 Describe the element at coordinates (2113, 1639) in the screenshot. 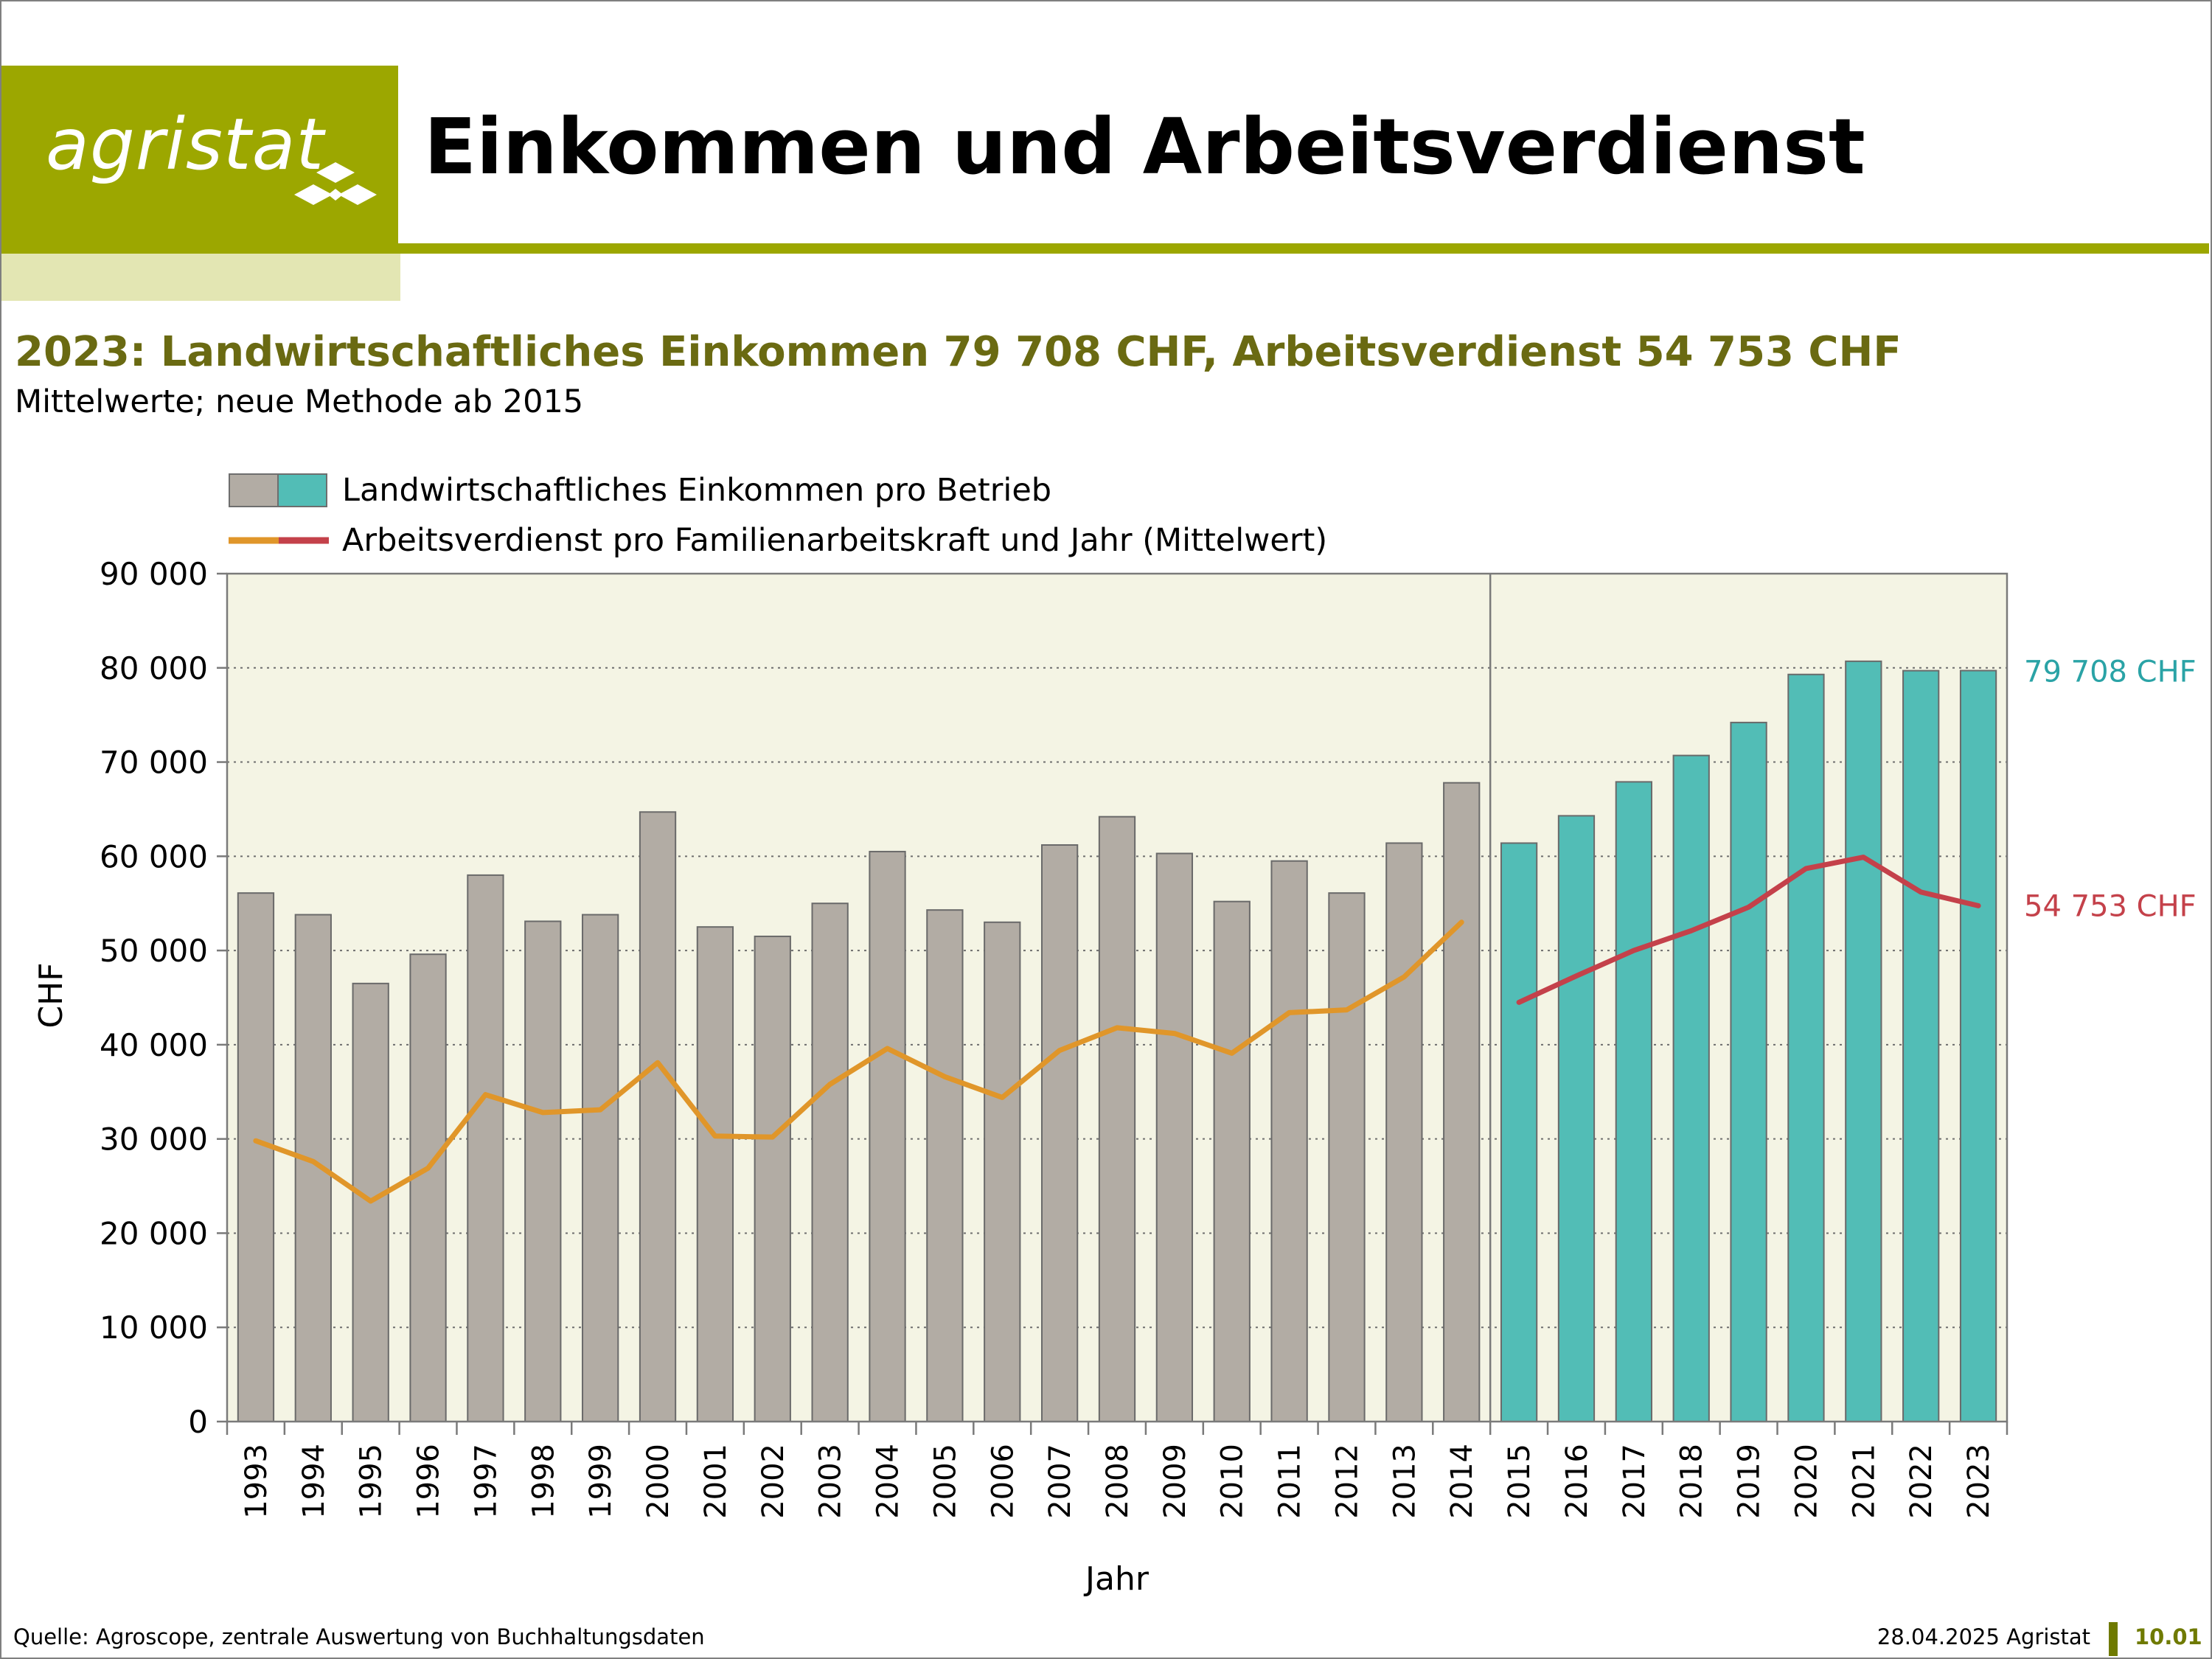

I see `footer-divider` at that location.